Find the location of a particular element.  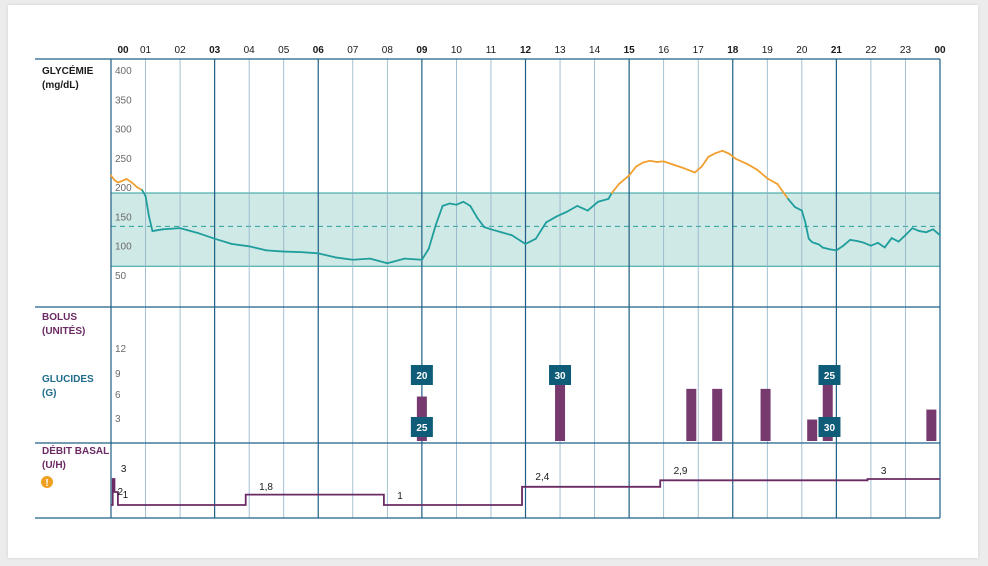

carb-value: 30 is located at coordinates (560, 376).